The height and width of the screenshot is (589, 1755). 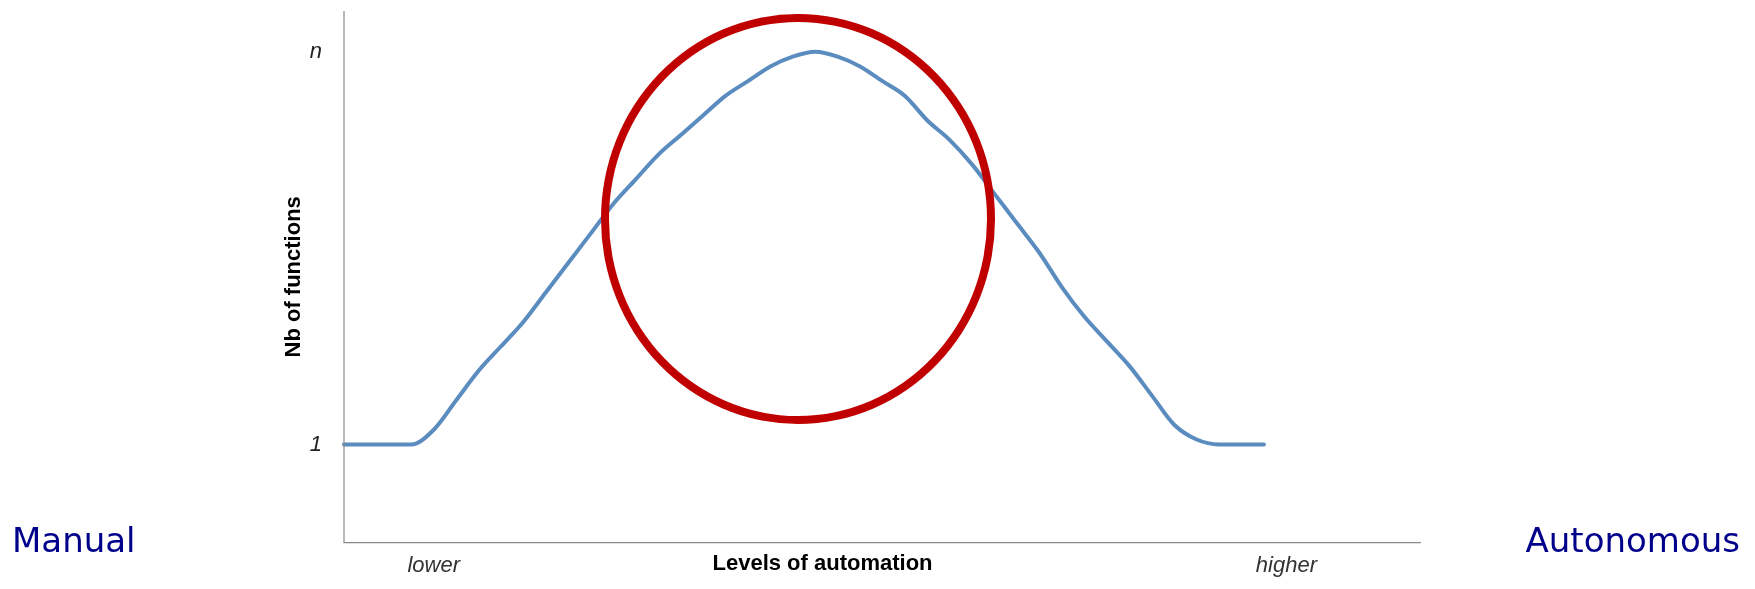 I want to click on y-axis-title: Nb of functions, so click(x=293, y=277).